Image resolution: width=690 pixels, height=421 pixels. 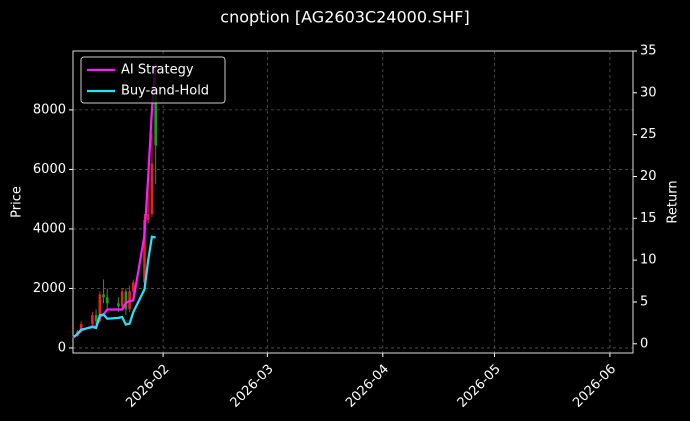 I want to click on y2-tick-label: 20, so click(x=648, y=176).